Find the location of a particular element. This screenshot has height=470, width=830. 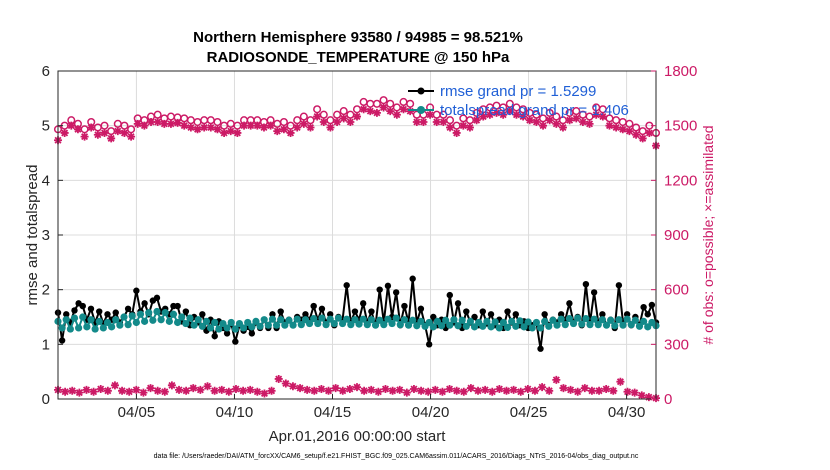

legend-totalspread-label: totalspread grand pr = 1.406 is located at coordinates (534, 110).